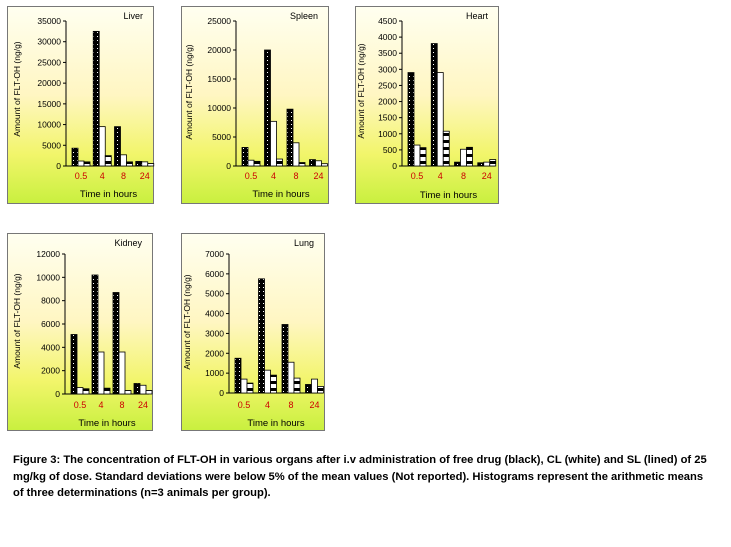 The height and width of the screenshot is (547, 731). What do you see at coordinates (107, 391) in the screenshot?
I see `bar-kidney-4-s2` at bounding box center [107, 391].